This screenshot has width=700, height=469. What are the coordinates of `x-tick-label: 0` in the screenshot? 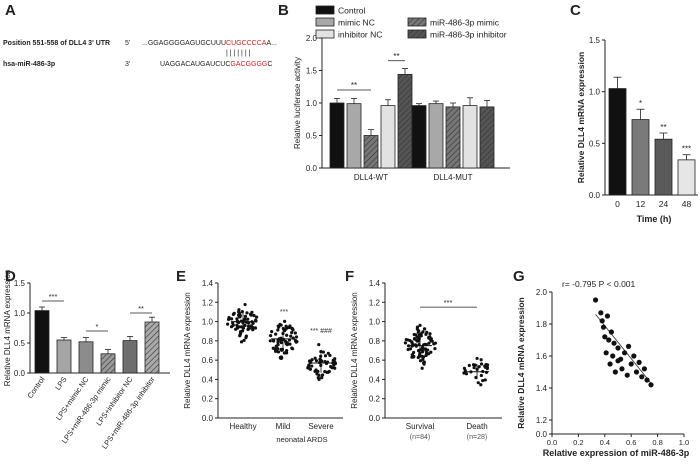 It's located at (617, 204).